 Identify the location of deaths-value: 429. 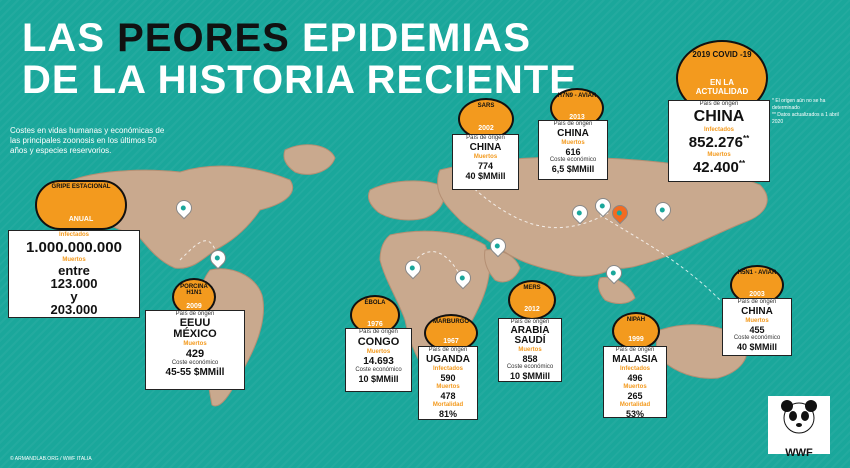
(195, 354).